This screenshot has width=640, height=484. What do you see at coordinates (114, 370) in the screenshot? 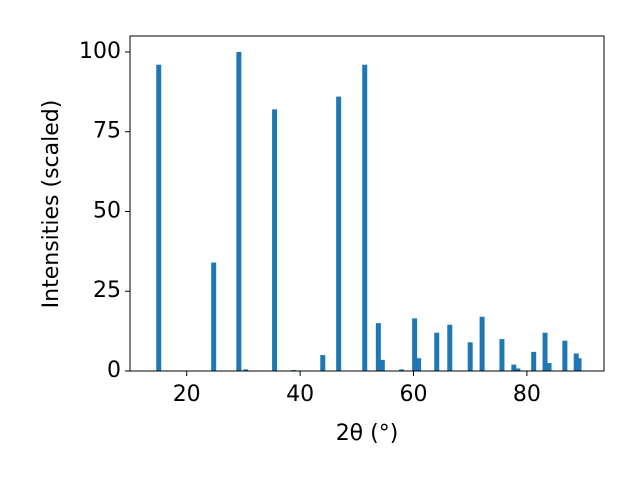
I see `y-tick-label: 0` at bounding box center [114, 370].